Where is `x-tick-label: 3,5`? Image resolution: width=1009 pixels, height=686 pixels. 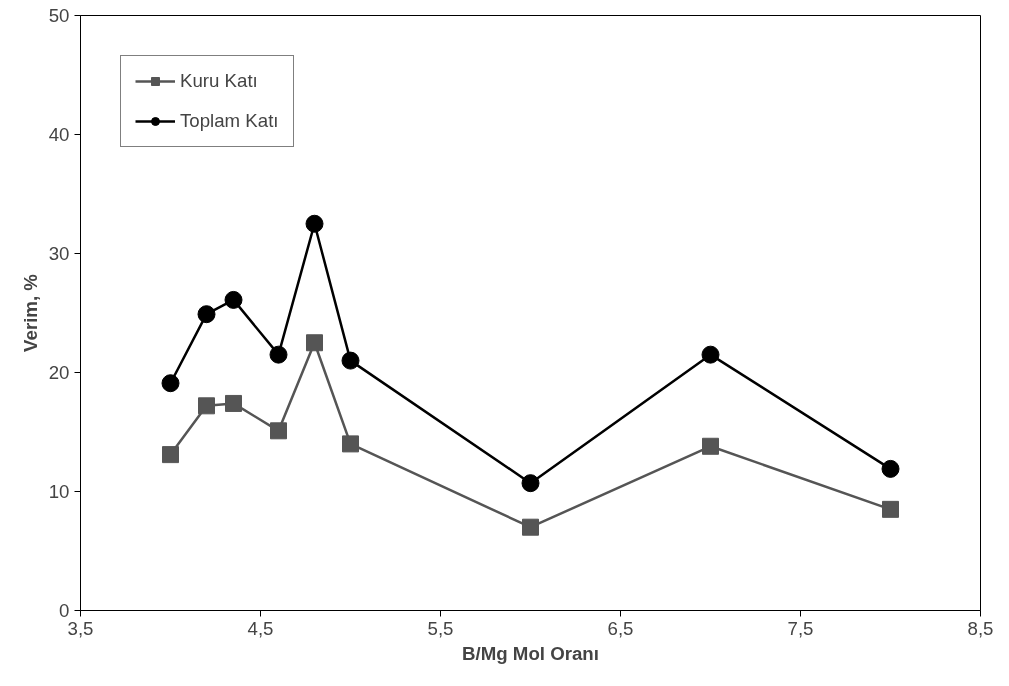 x-tick-label: 3,5 is located at coordinates (80, 628).